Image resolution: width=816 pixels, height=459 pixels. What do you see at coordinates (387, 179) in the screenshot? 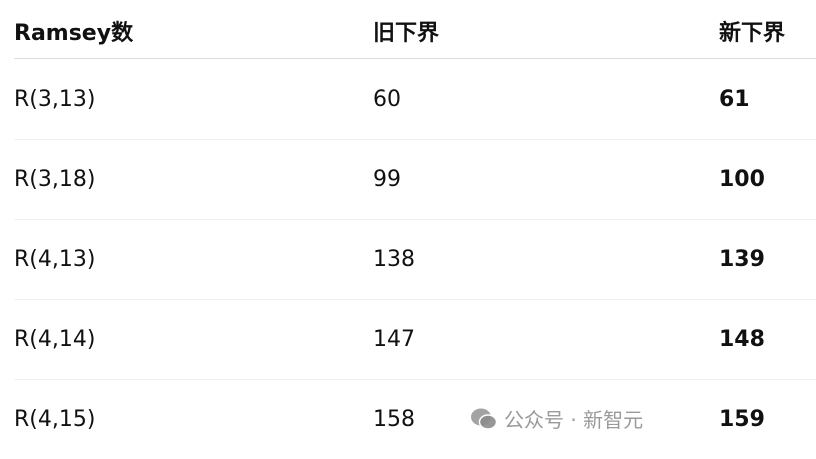
I see `old-bound-cell: 99` at bounding box center [387, 179].